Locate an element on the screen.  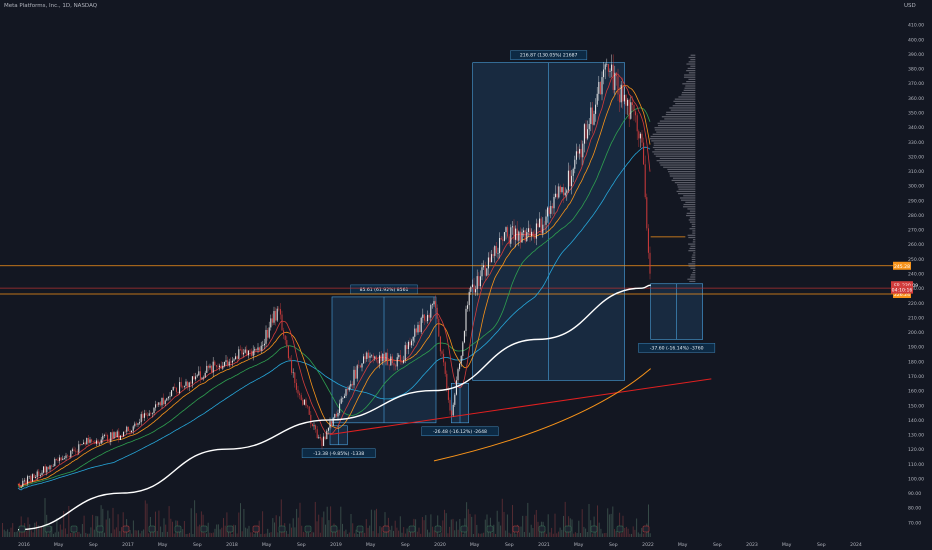
measure-label: 85.61 (61.92%) 8561 is located at coordinates (384, 290).